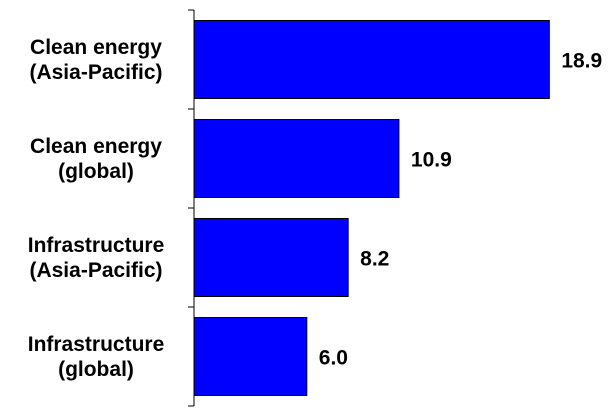  Describe the element at coordinates (374, 259) in the screenshot. I see `value-label: 8.2` at that location.